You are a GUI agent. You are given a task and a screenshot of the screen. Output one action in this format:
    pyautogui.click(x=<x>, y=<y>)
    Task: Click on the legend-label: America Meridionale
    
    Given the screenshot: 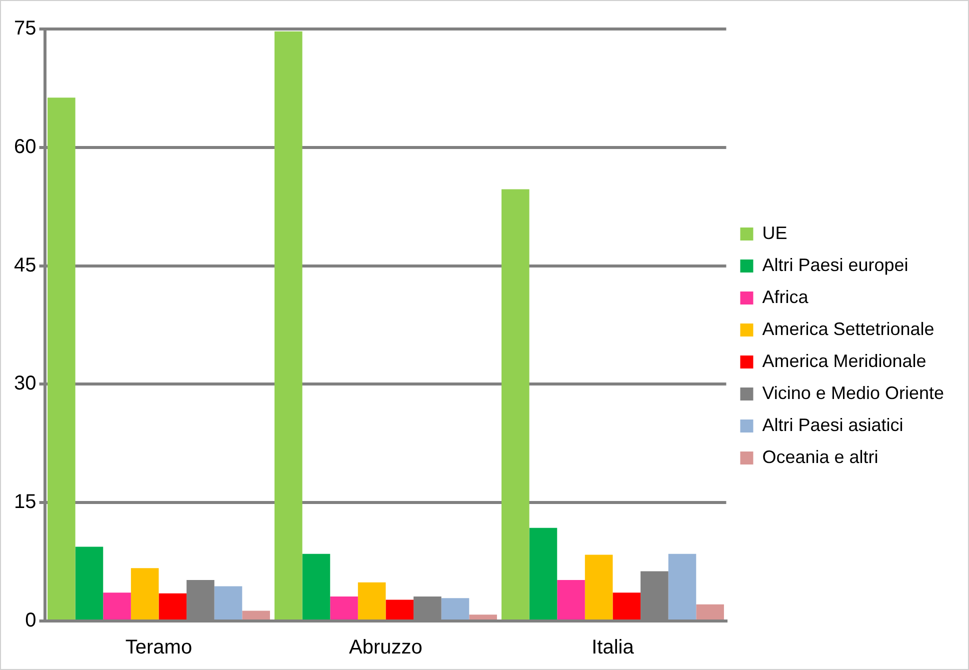 What is the action you would take?
    pyautogui.click(x=844, y=360)
    